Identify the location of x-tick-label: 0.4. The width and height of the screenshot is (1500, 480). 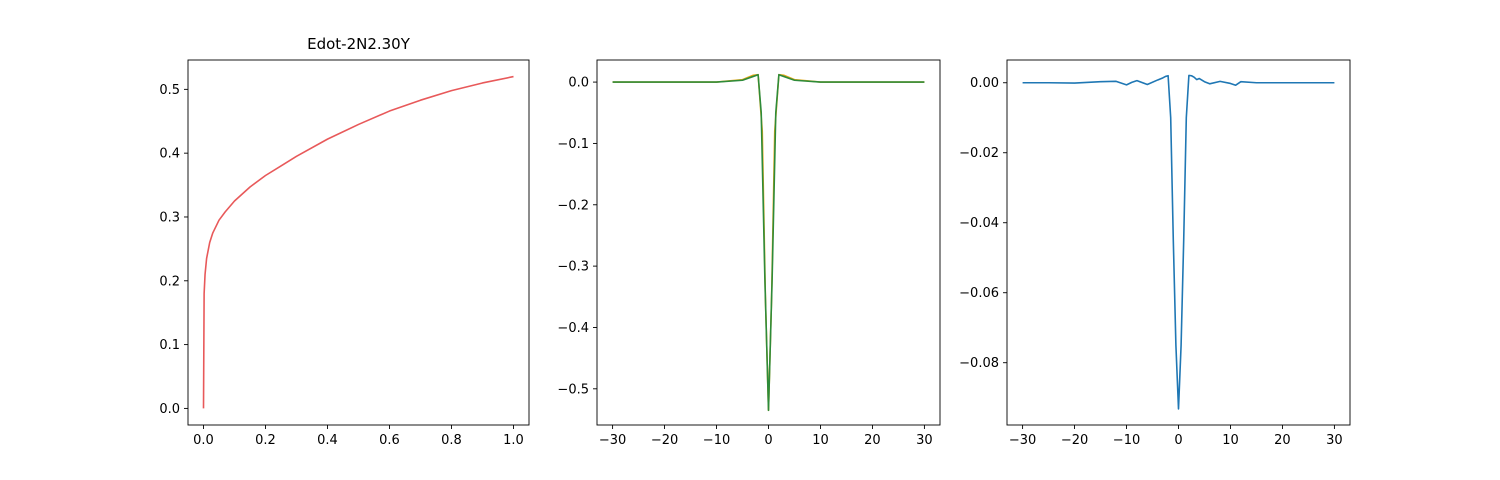
(327, 440).